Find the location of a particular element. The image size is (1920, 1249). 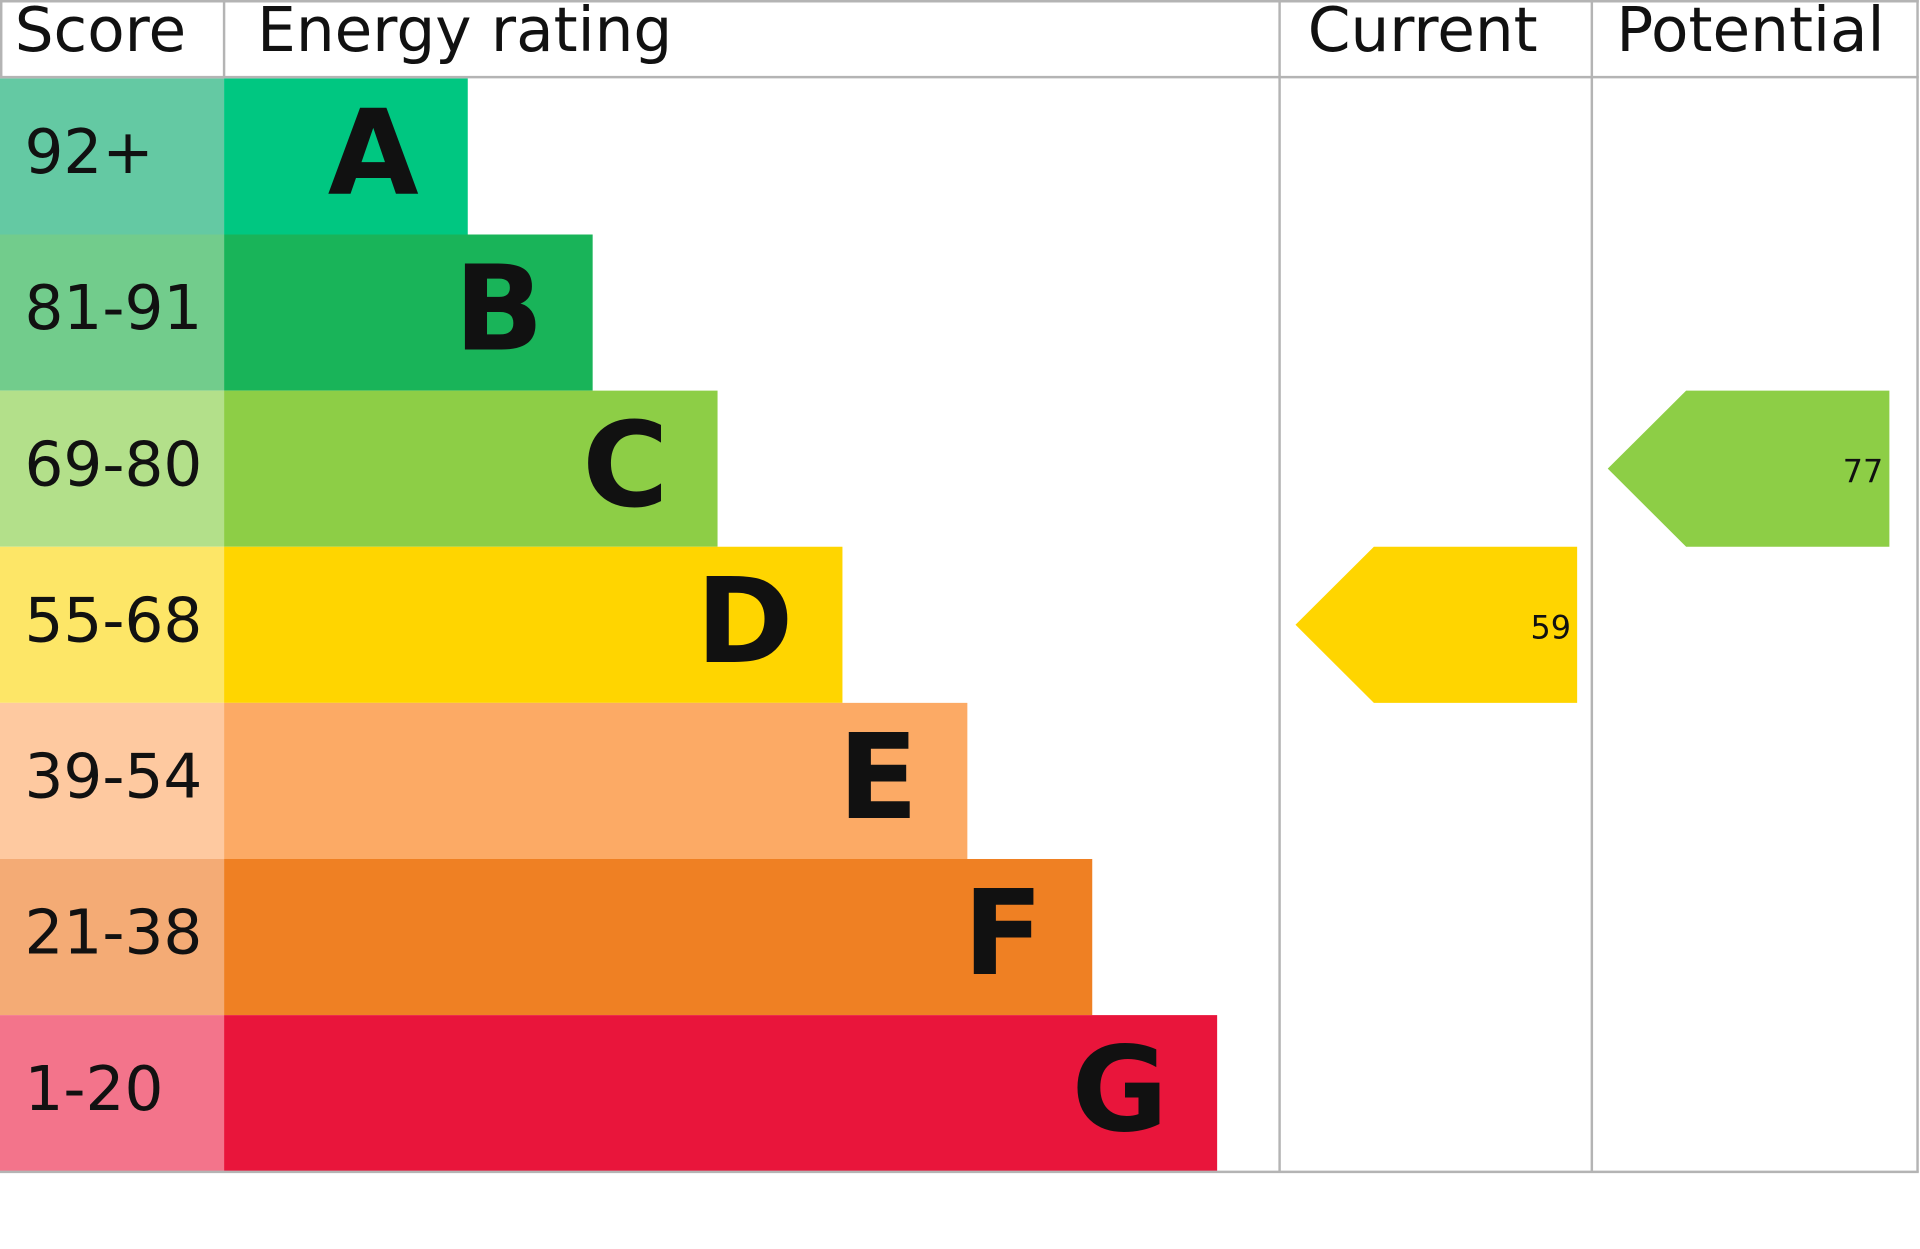

rating-letter: C is located at coordinates (625, 465).